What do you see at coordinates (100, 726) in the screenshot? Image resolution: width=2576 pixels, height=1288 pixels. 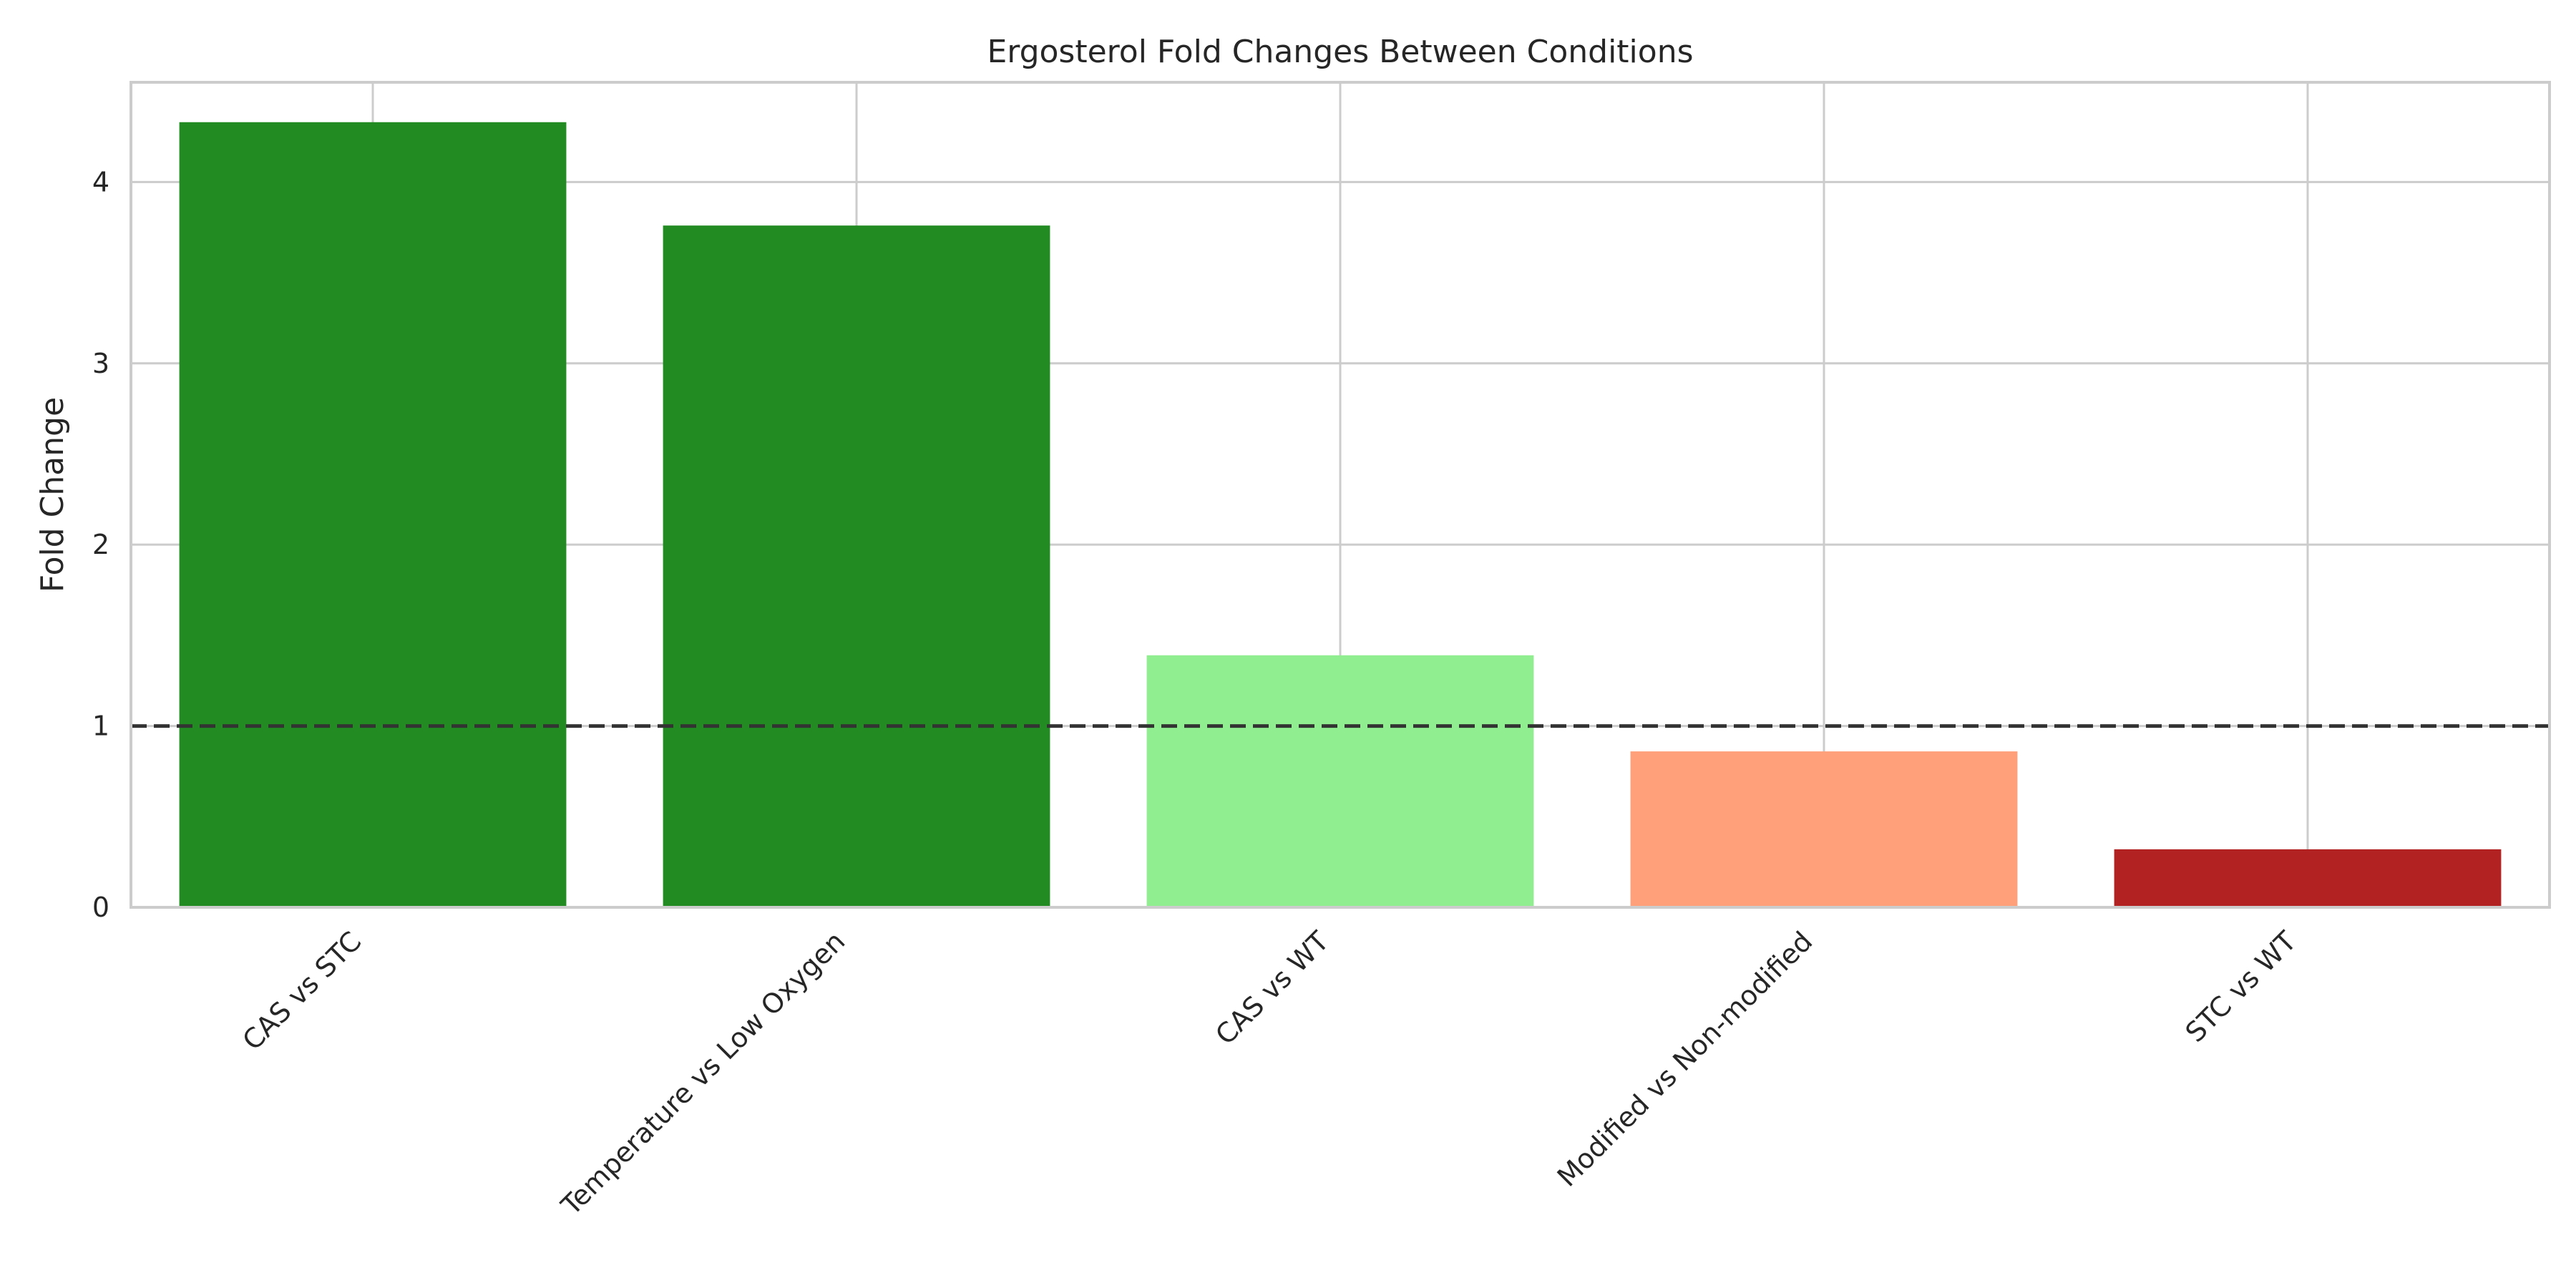 I see `y-tick-label: 1` at bounding box center [100, 726].